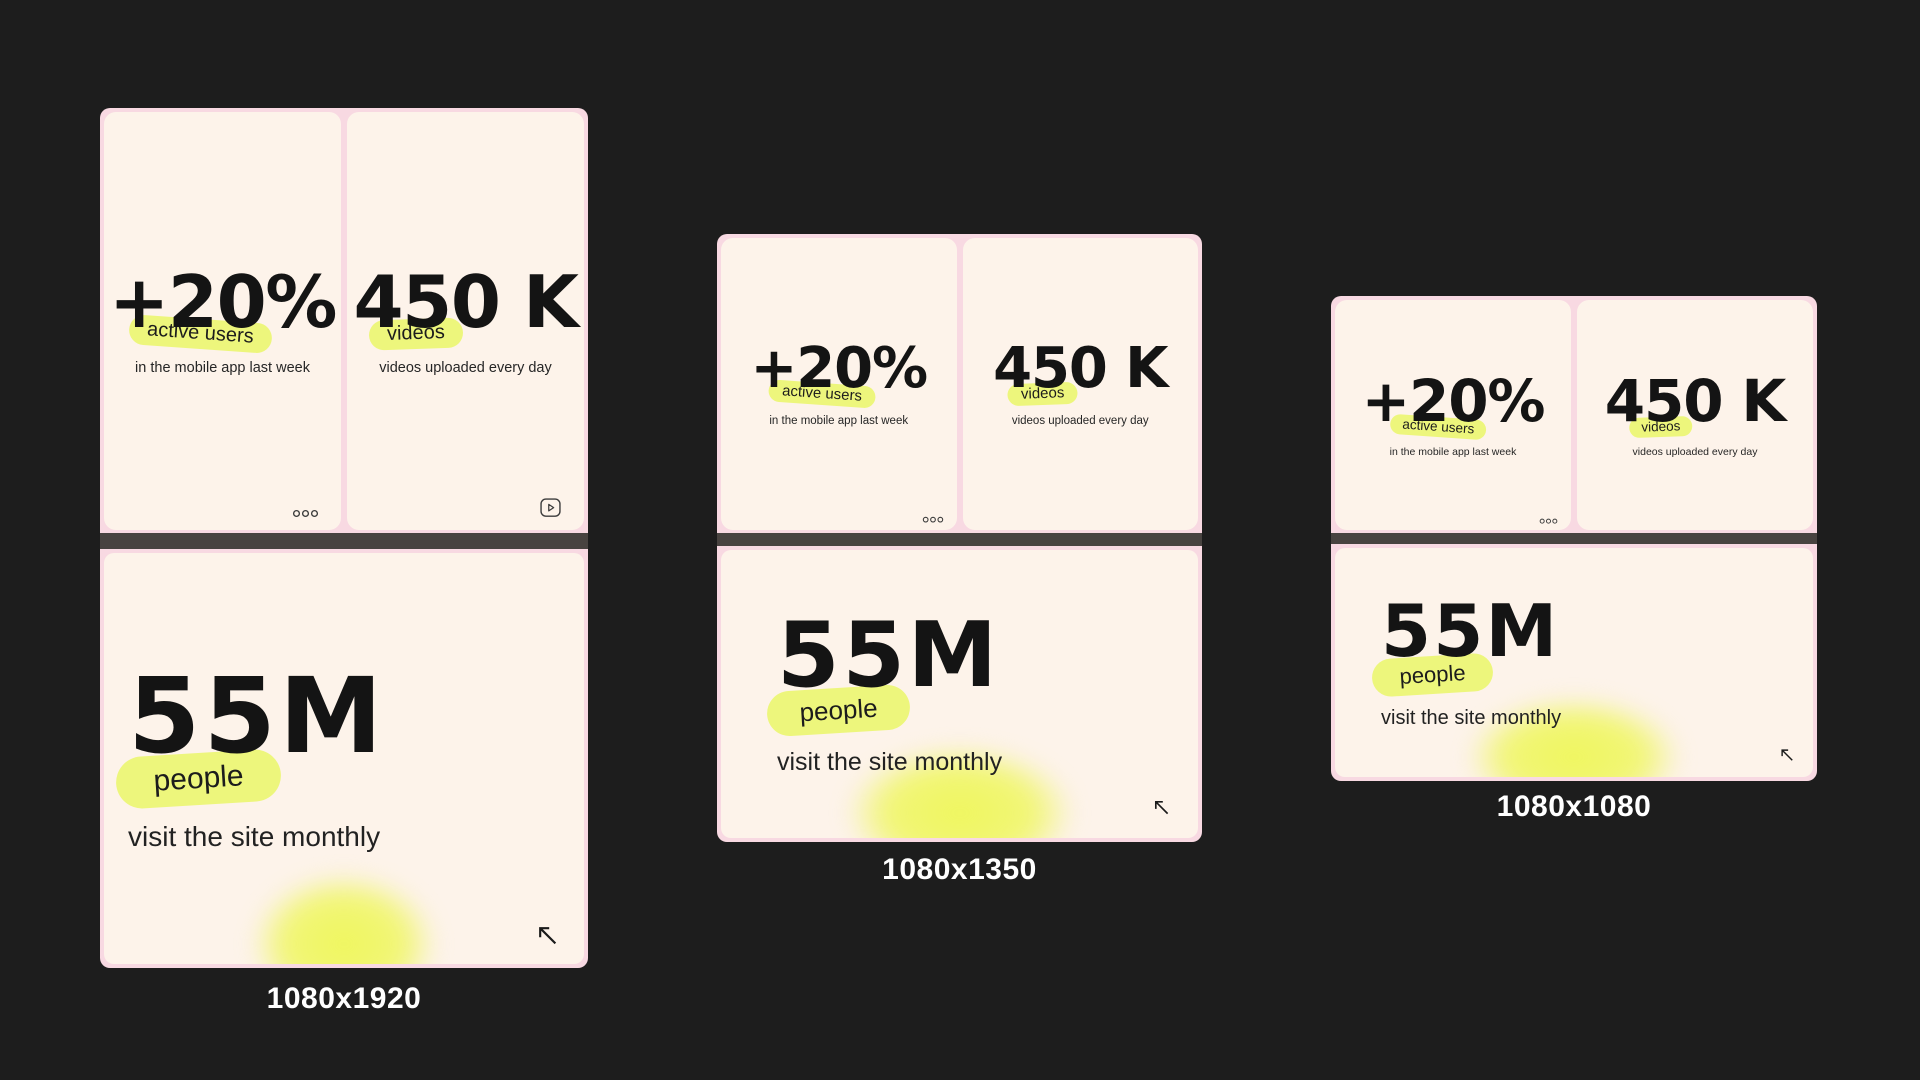  I want to click on play-button-icon, so click(550, 507).